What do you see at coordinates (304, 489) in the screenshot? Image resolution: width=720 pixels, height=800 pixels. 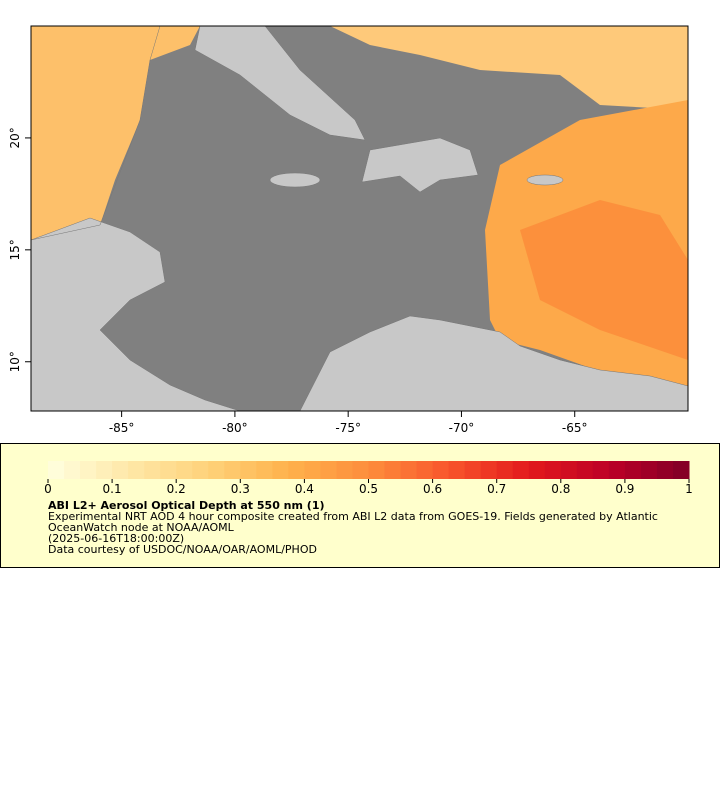 I see `colorbar-tick-label: 0.4` at bounding box center [304, 489].